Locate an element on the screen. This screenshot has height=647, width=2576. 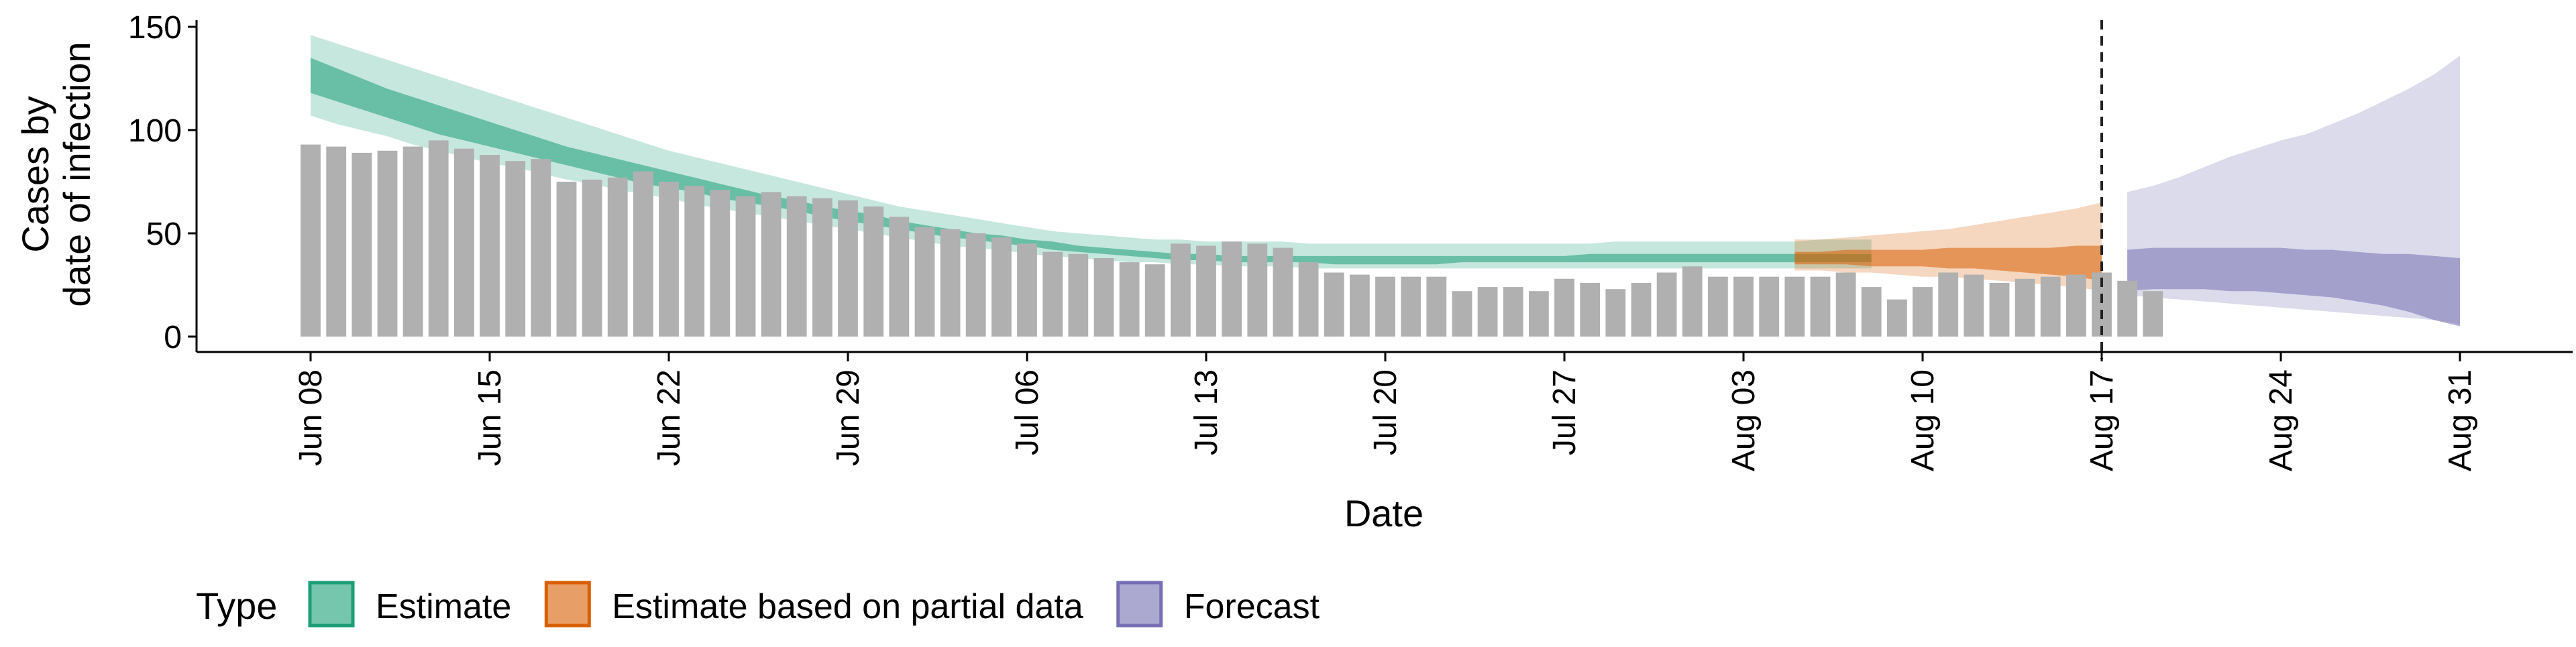
x-tick-label: Aug 03 is located at coordinates (1744, 420).